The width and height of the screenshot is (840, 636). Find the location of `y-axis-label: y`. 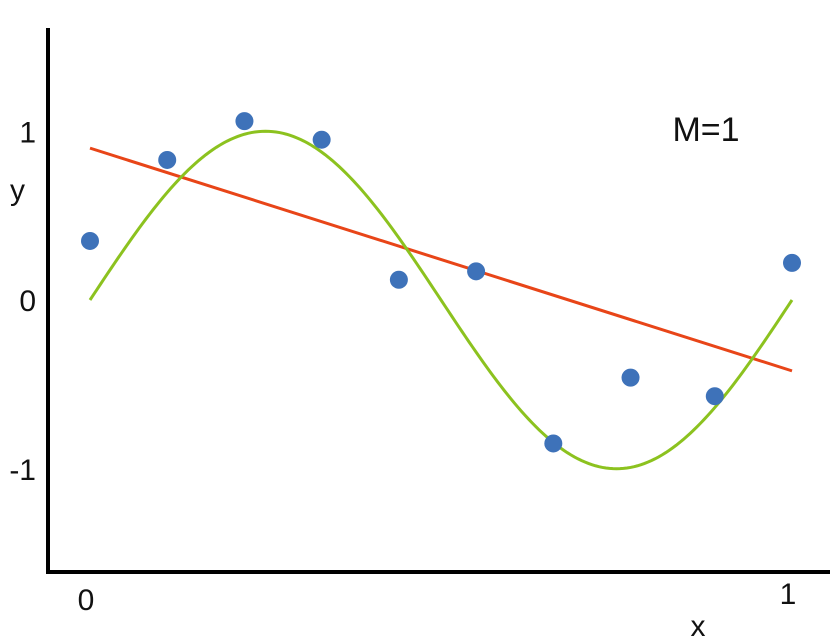

y-axis-label: y is located at coordinates (17, 190).